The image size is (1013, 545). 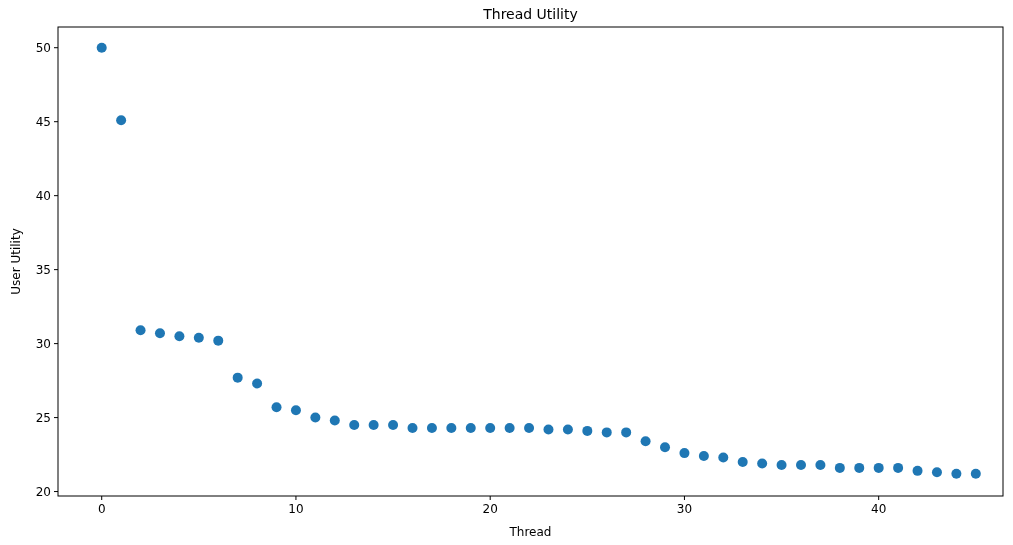 I want to click on x-tick-label: 30, so click(x=684, y=509).